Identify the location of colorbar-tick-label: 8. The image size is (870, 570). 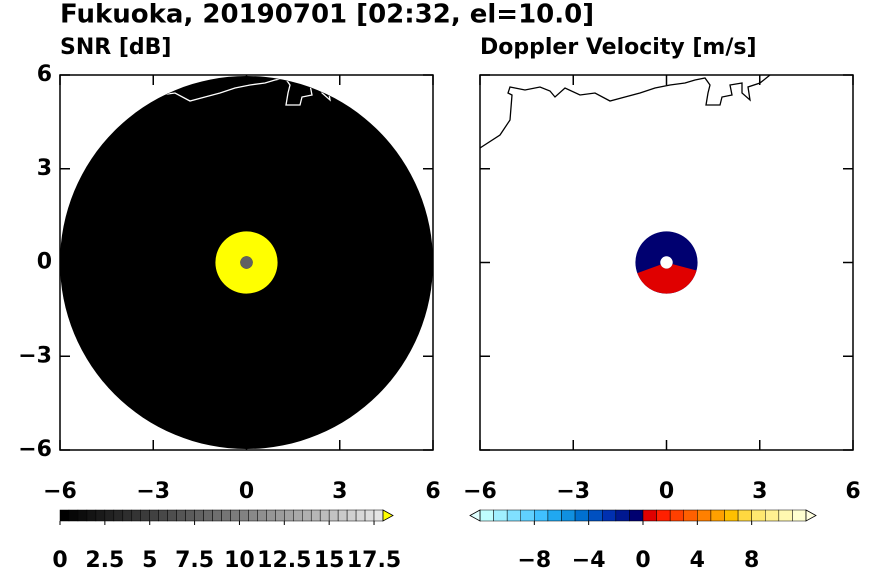
(751, 559).